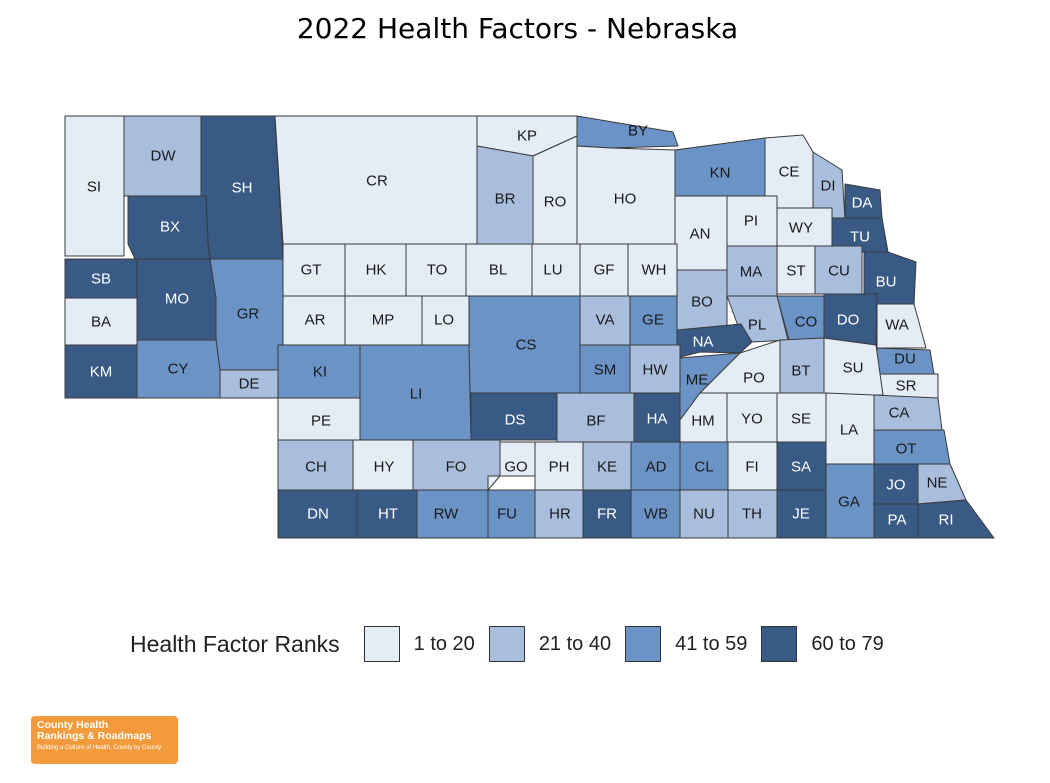 This screenshot has height=783, width=1050. Describe the element at coordinates (720, 173) in the screenshot. I see `county-label-kn: KN` at that location.